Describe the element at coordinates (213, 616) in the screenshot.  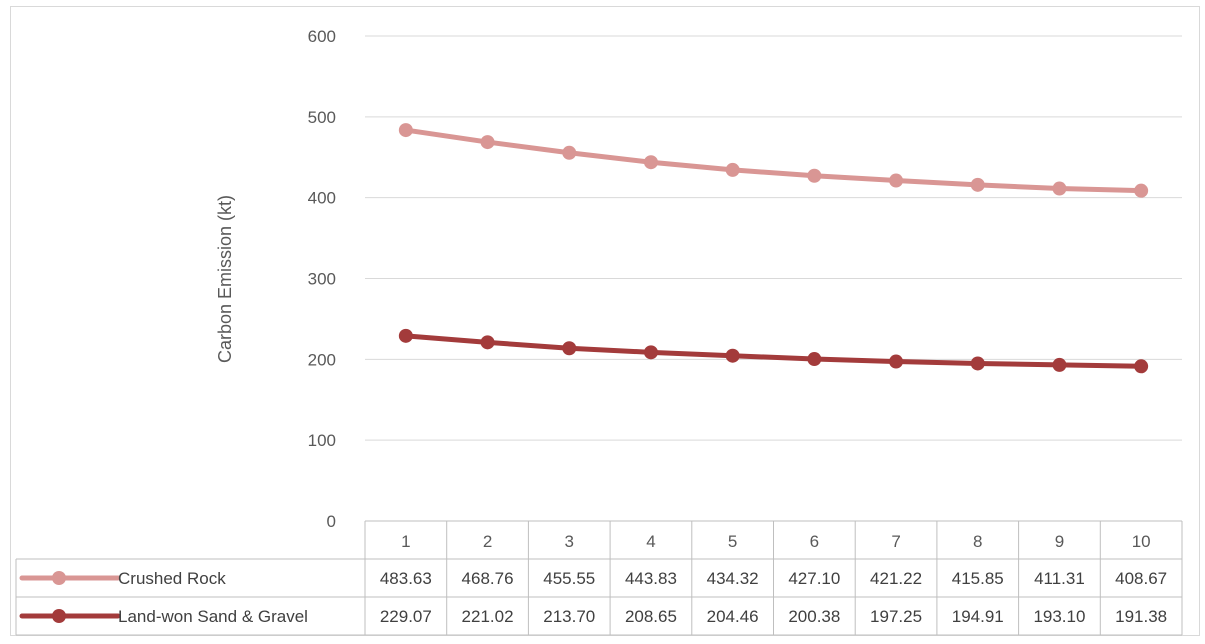
I see `legend-label: Land-won Sand & Gravel` at that location.